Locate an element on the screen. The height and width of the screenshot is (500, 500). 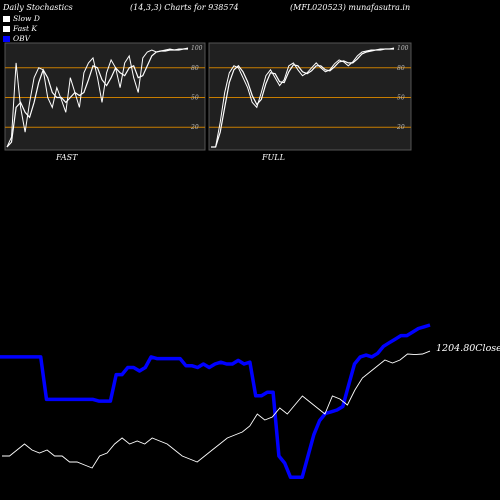
full-series-fast-k is located at coordinates (303, 97).